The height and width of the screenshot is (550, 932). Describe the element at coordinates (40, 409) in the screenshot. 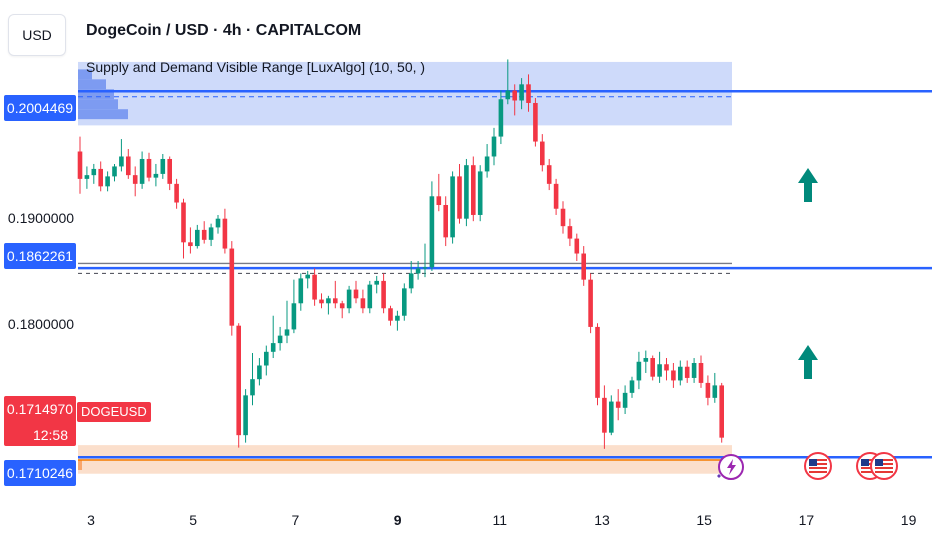

I see `current-price: 0.1714970` at that location.